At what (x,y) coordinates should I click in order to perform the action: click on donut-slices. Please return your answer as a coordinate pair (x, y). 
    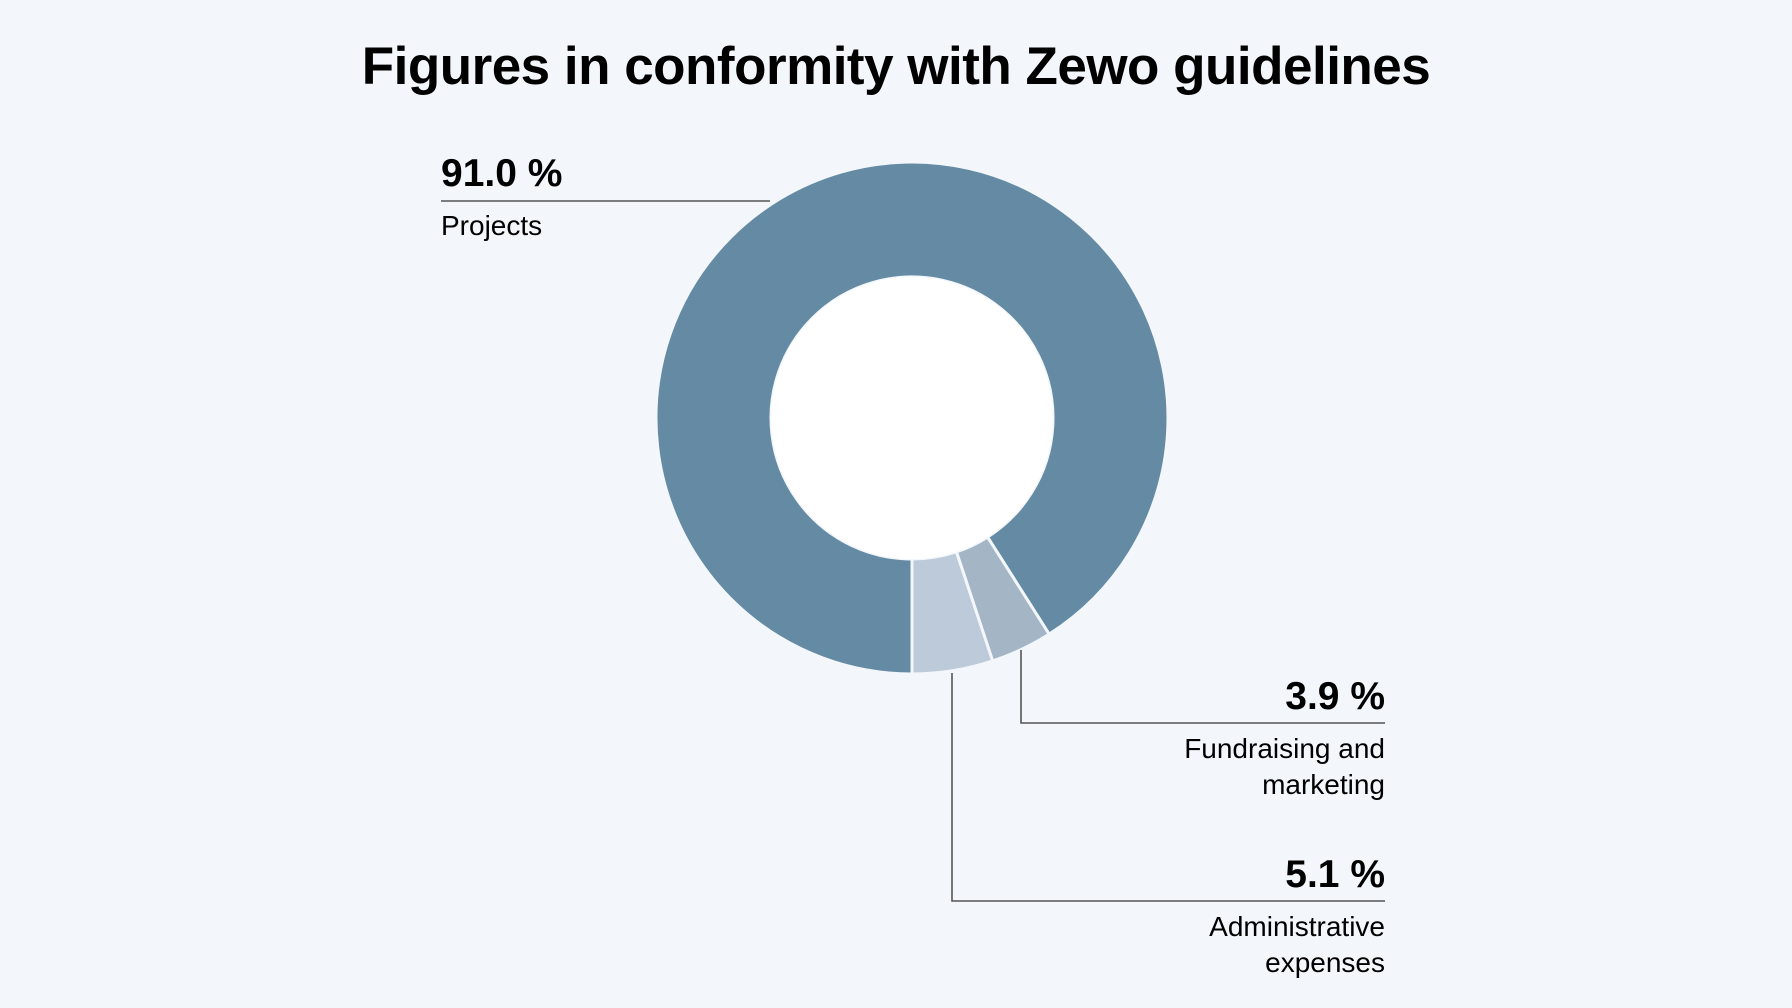
    Looking at the image, I should click on (912, 418).